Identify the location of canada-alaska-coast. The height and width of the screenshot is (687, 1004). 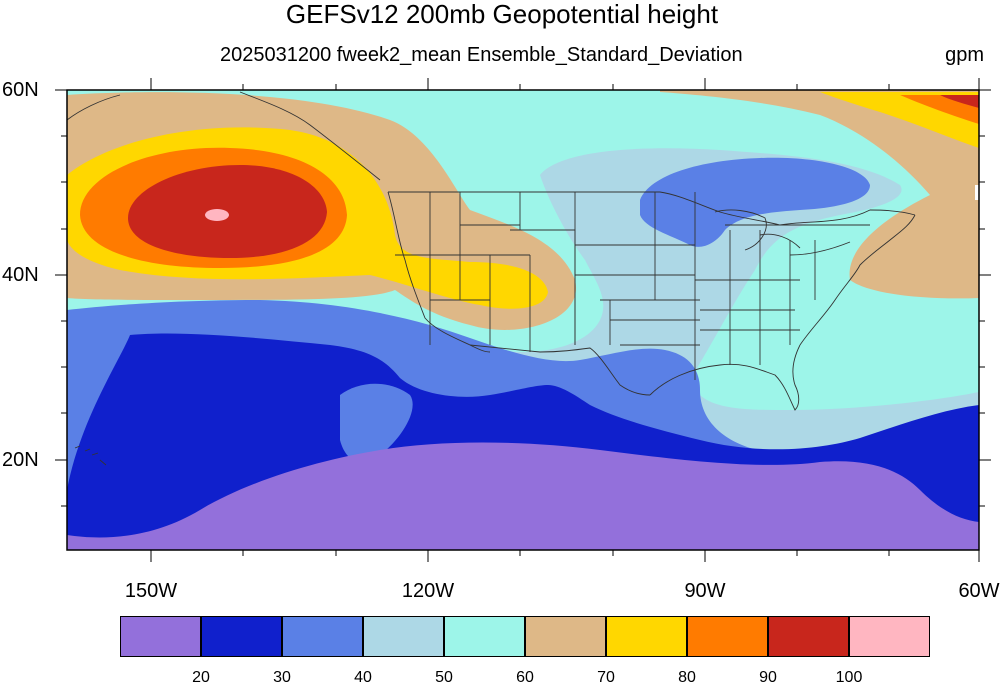
(224, 136).